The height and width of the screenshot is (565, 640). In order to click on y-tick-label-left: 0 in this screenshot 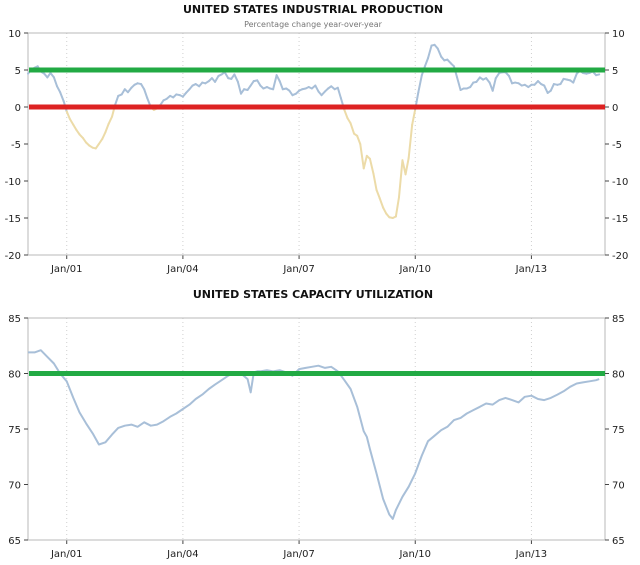, I will do `click(18, 108)`.